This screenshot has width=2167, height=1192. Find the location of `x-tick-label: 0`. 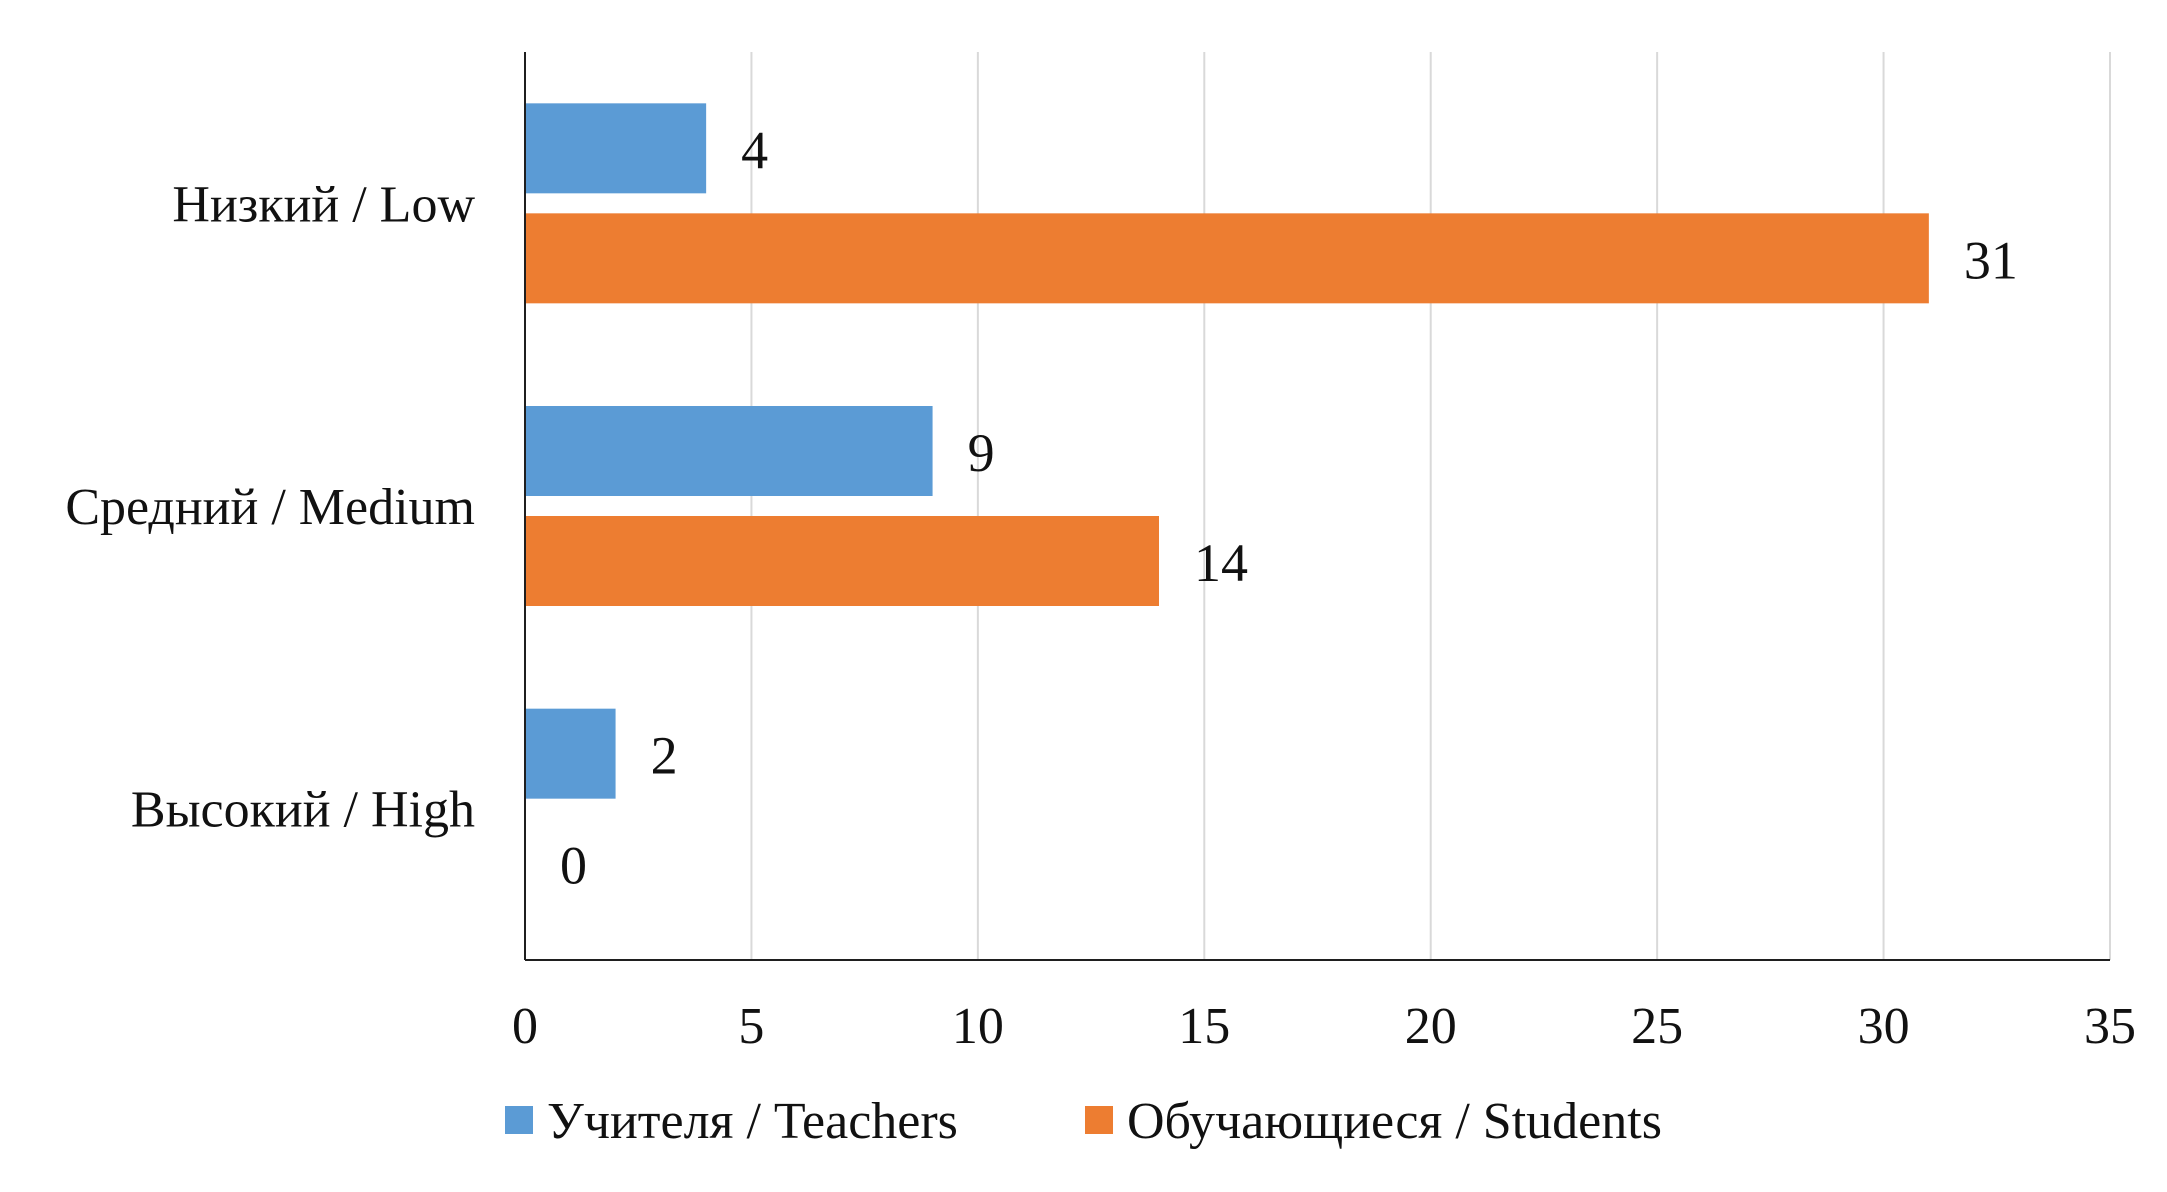

x-tick-label: 0 is located at coordinates (525, 1026).